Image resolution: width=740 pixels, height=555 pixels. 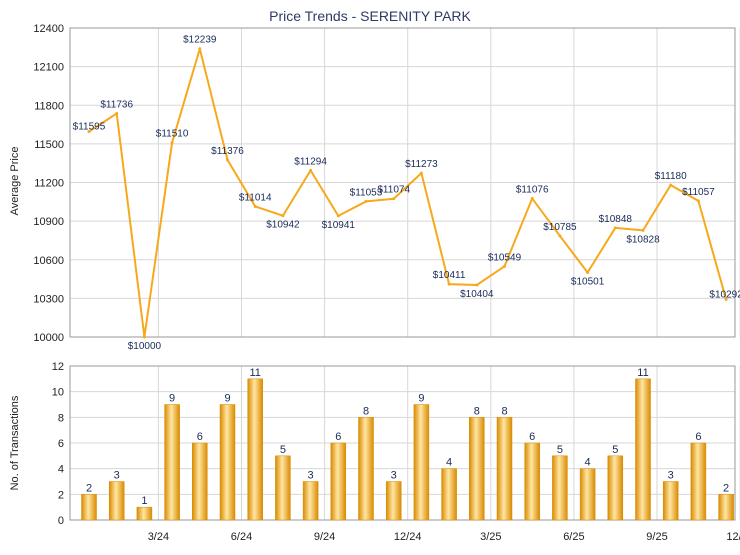 I want to click on price-data-label: $10411, so click(x=449, y=275).